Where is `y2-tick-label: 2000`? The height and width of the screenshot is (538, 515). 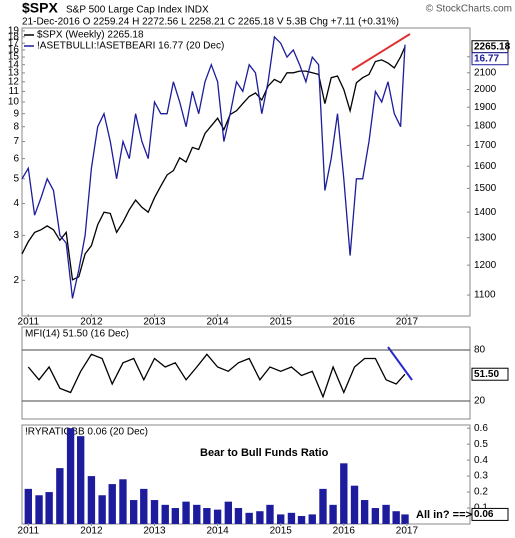 y2-tick-label: 2000 is located at coordinates (485, 89).